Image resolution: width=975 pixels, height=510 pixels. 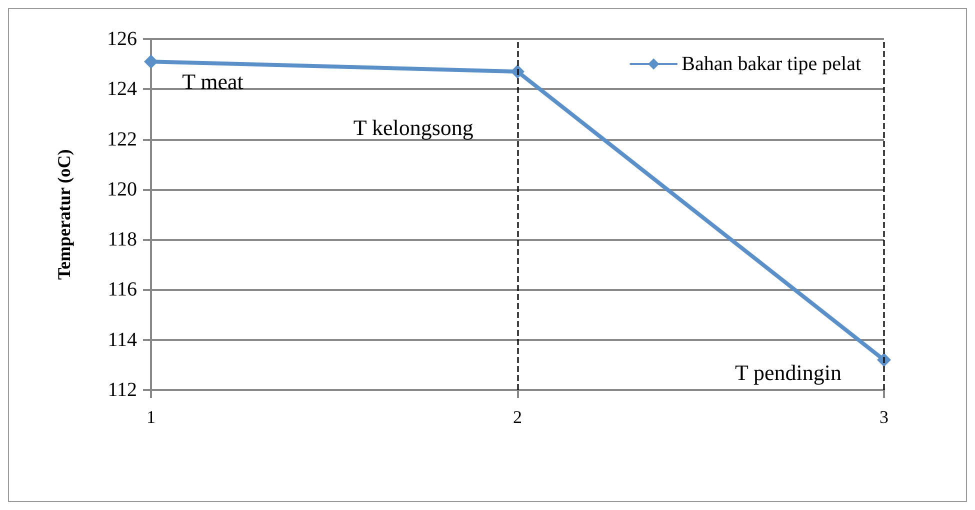 What do you see at coordinates (788, 373) in the screenshot?
I see `annotation: T pendingin` at bounding box center [788, 373].